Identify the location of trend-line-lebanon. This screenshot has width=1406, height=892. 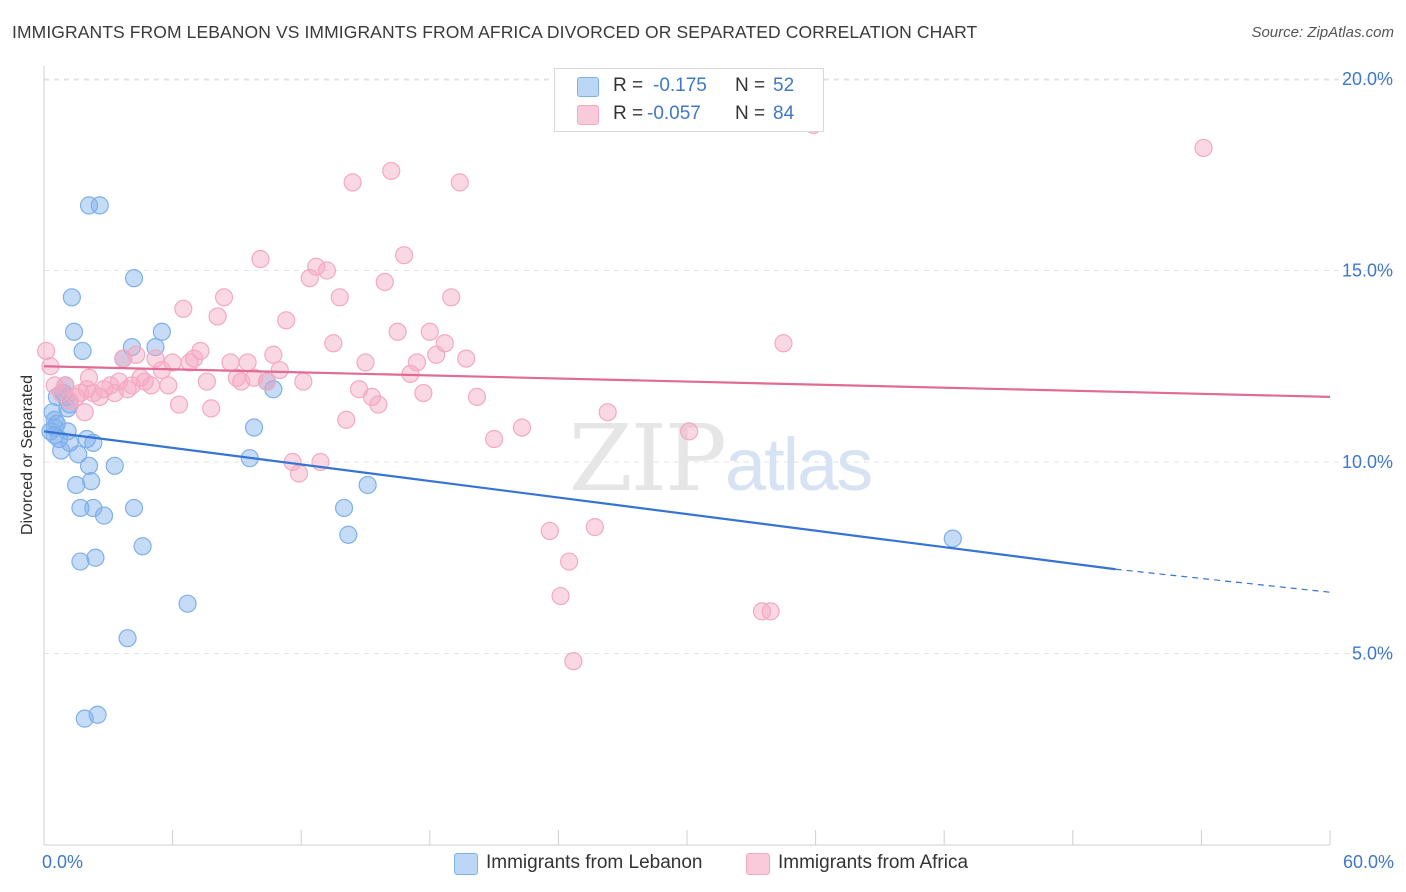
(579, 500).